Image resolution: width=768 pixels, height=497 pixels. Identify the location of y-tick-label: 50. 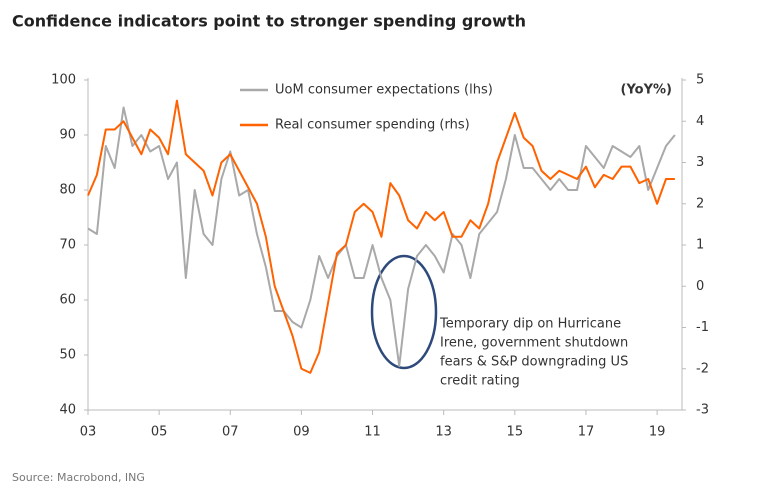
(67, 355).